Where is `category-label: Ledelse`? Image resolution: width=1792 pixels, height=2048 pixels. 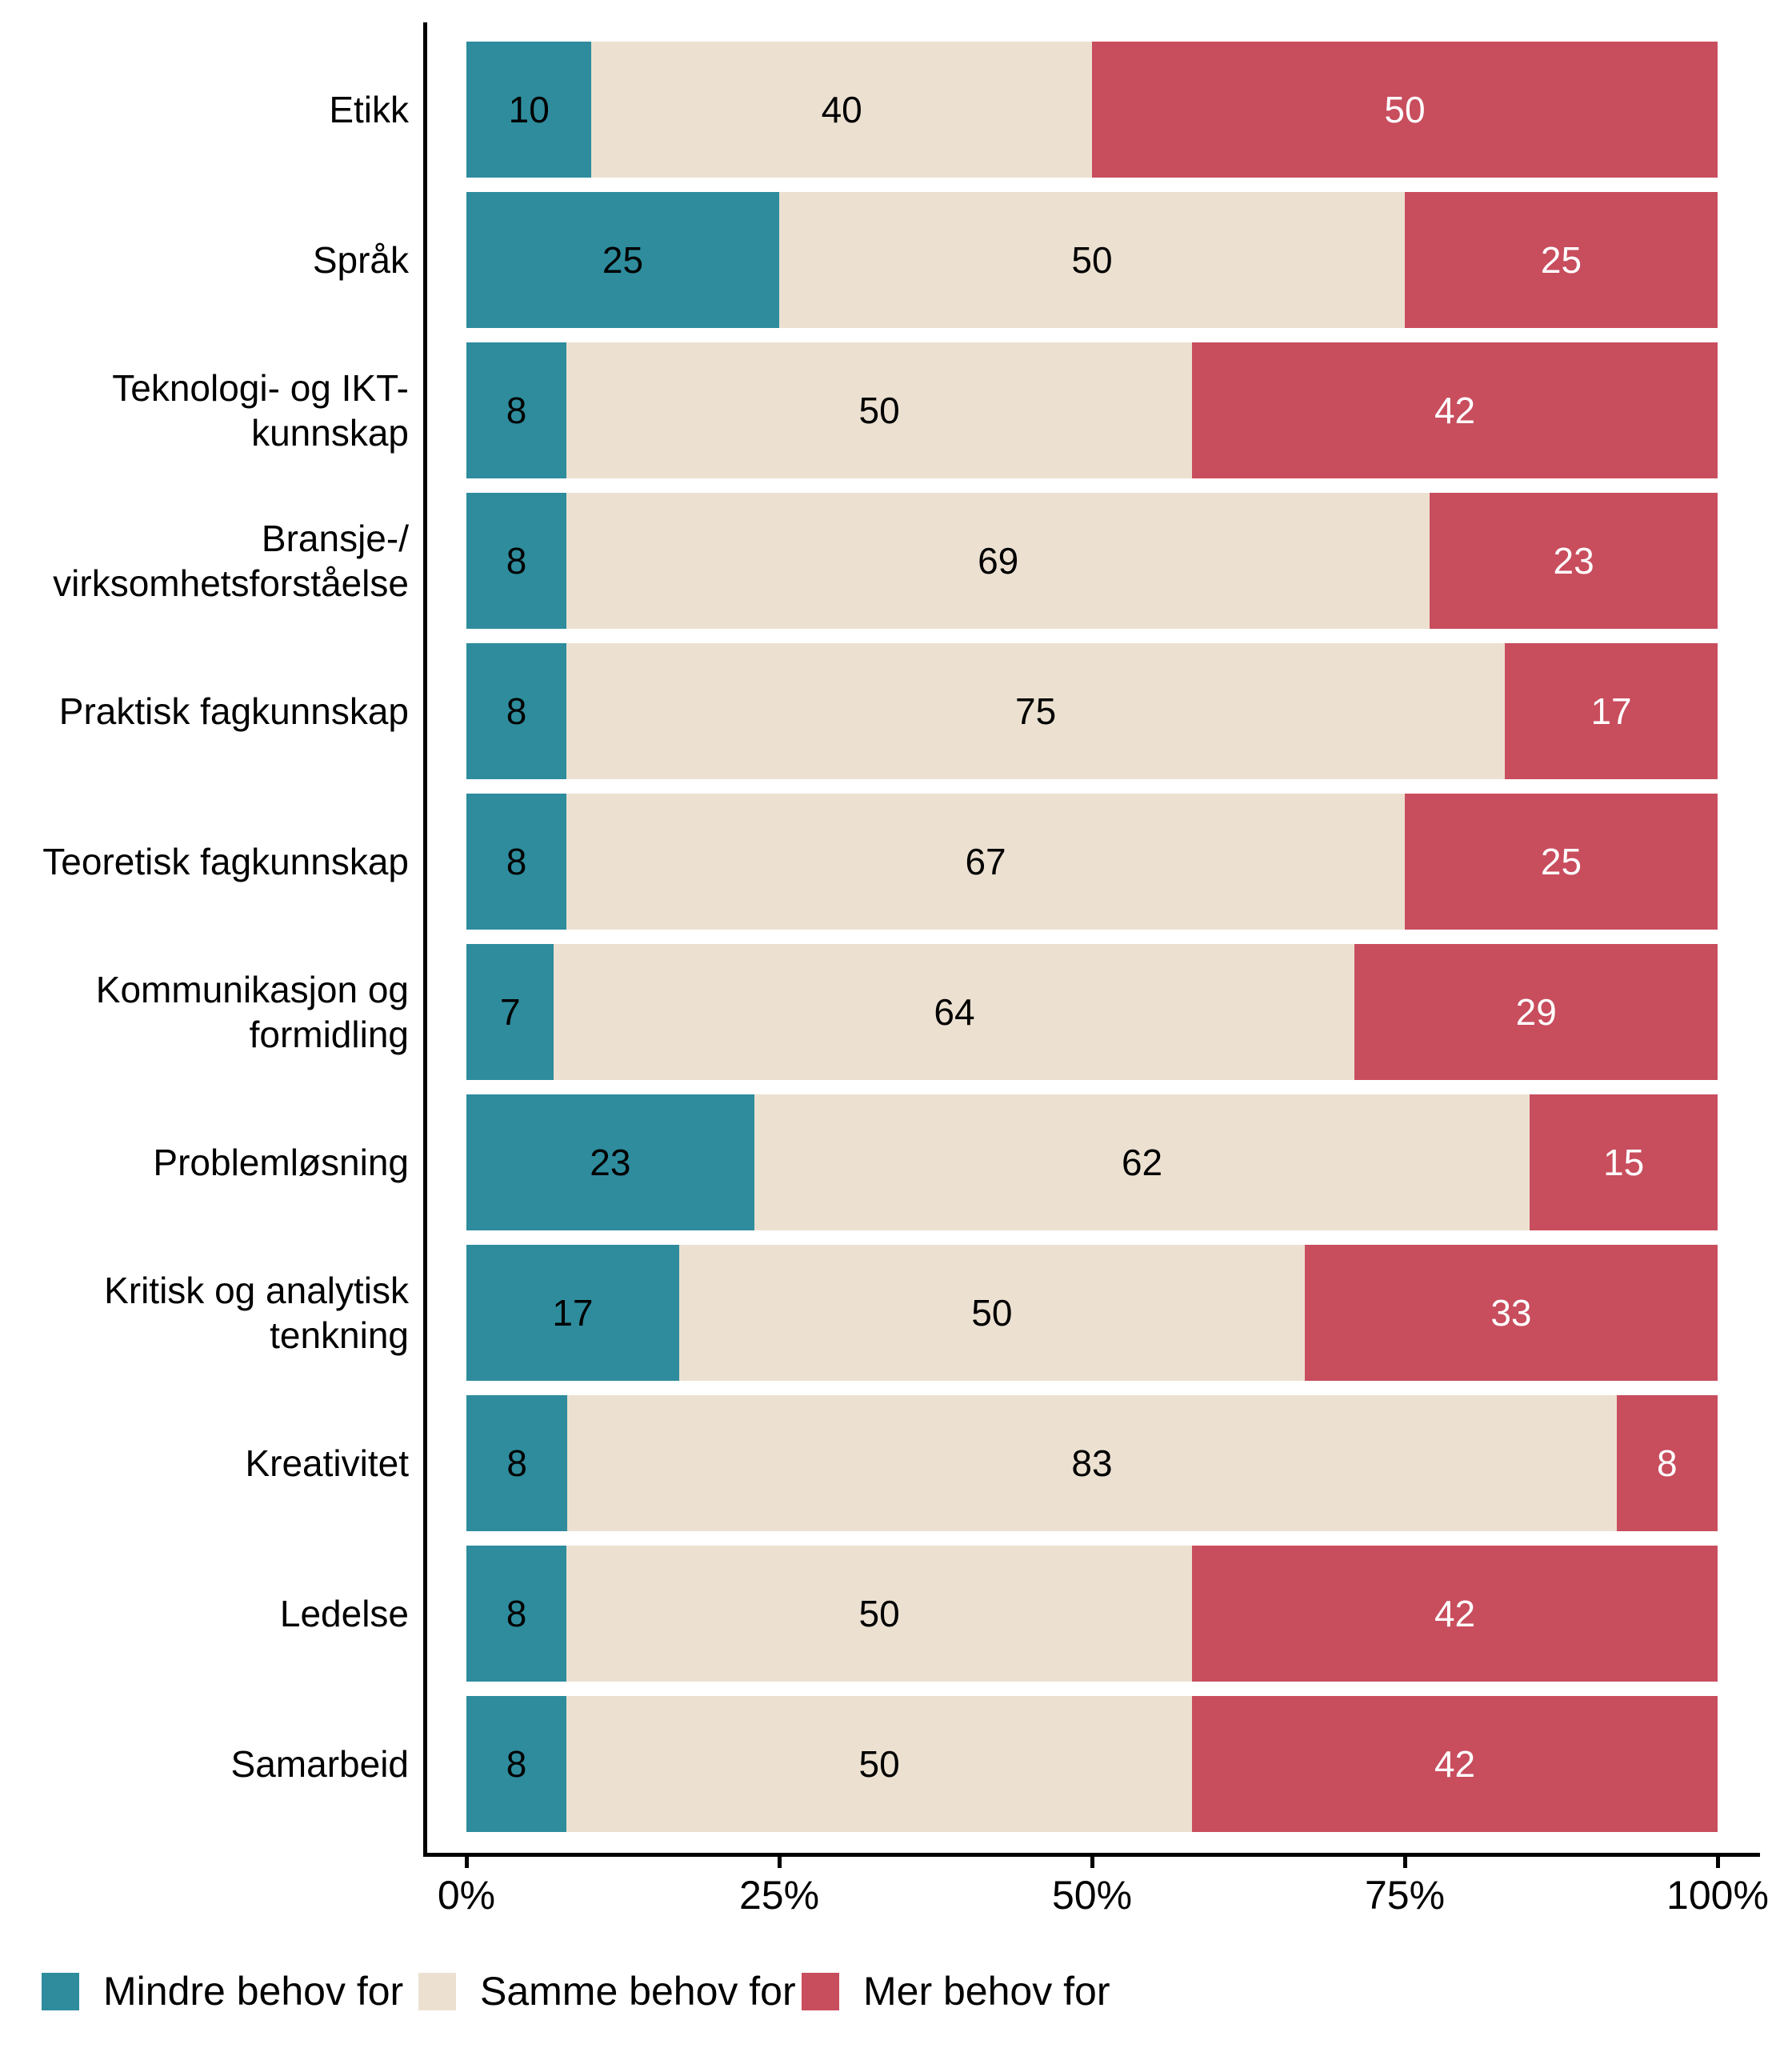 category-label: Ledelse is located at coordinates (204, 1614).